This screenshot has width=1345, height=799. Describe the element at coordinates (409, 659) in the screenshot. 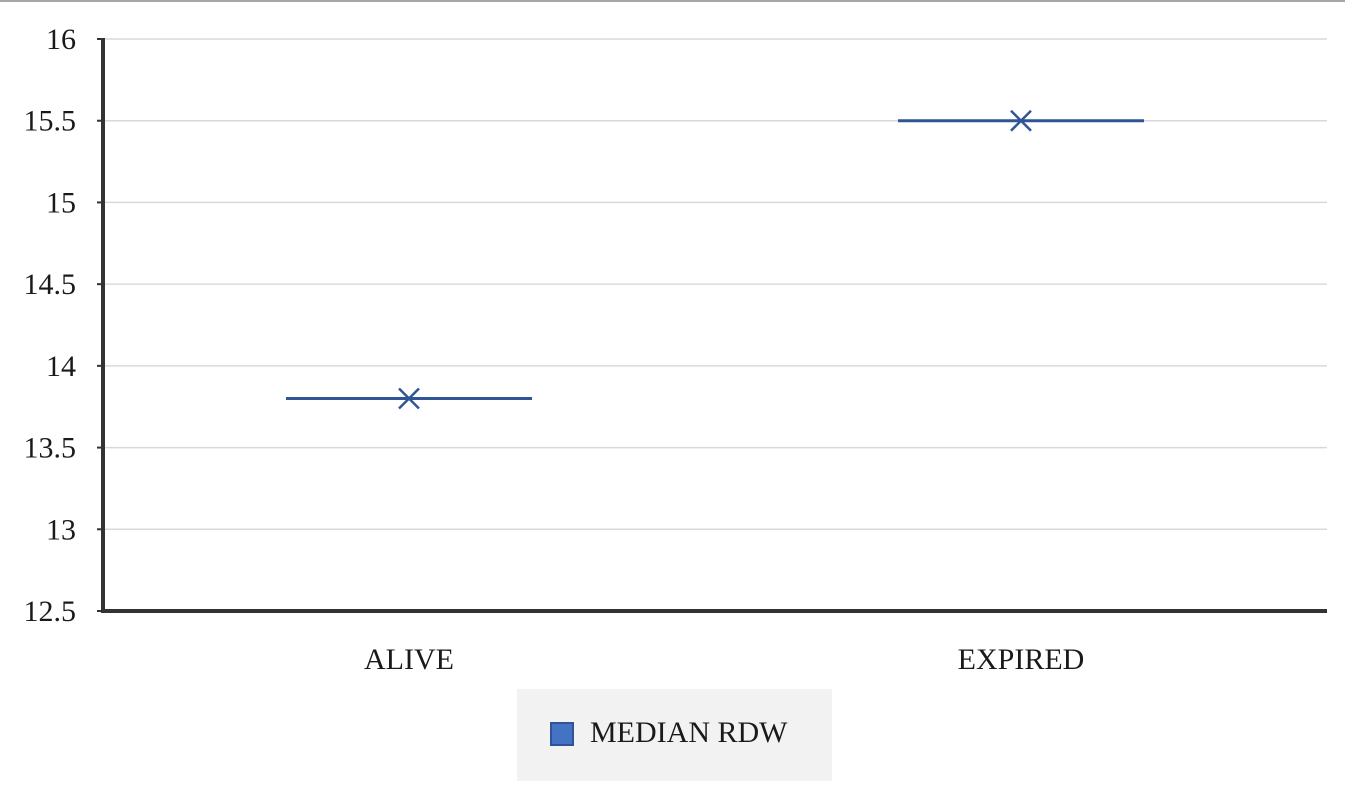

I see `x-category-label: ALIVE` at that location.